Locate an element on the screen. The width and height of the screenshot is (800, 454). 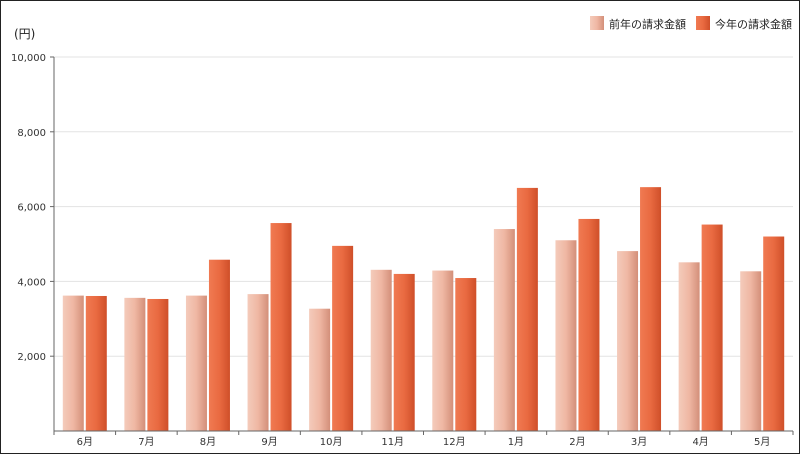
legend-swatch-current-year is located at coordinates (703, 23).